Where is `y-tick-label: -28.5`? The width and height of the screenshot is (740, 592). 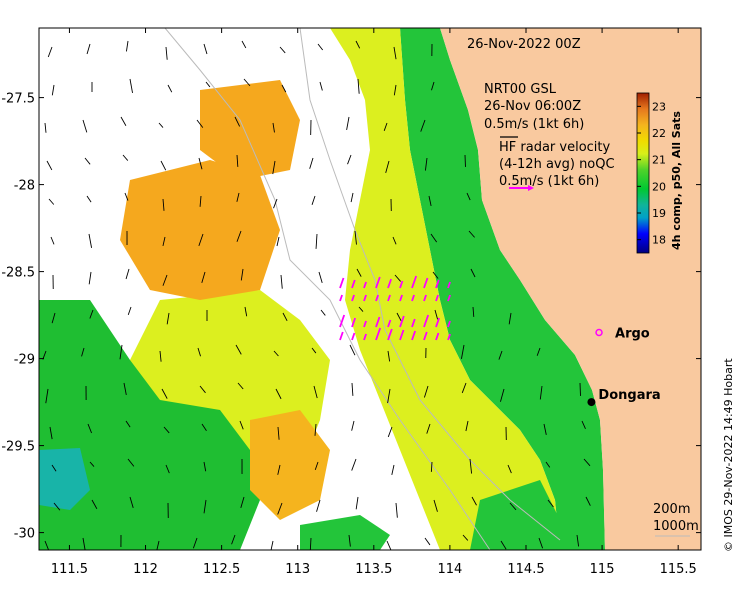
y-tick-label: -28.5 is located at coordinates (18, 273).